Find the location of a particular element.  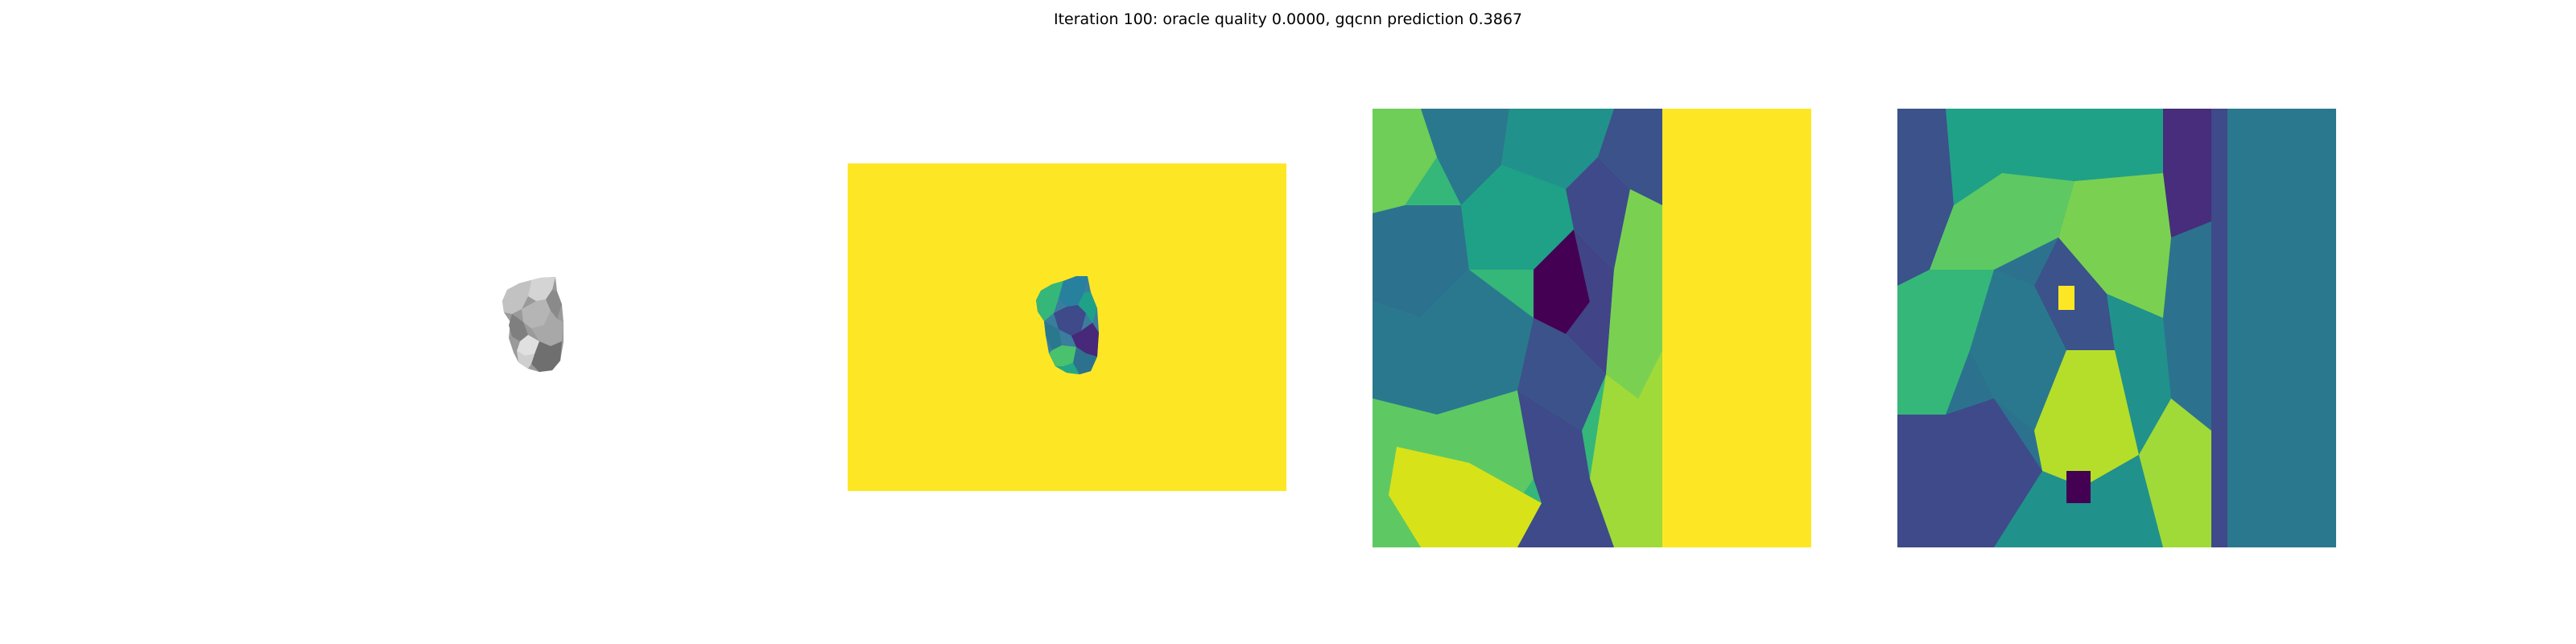

crop2-regions is located at coordinates (2116, 328).